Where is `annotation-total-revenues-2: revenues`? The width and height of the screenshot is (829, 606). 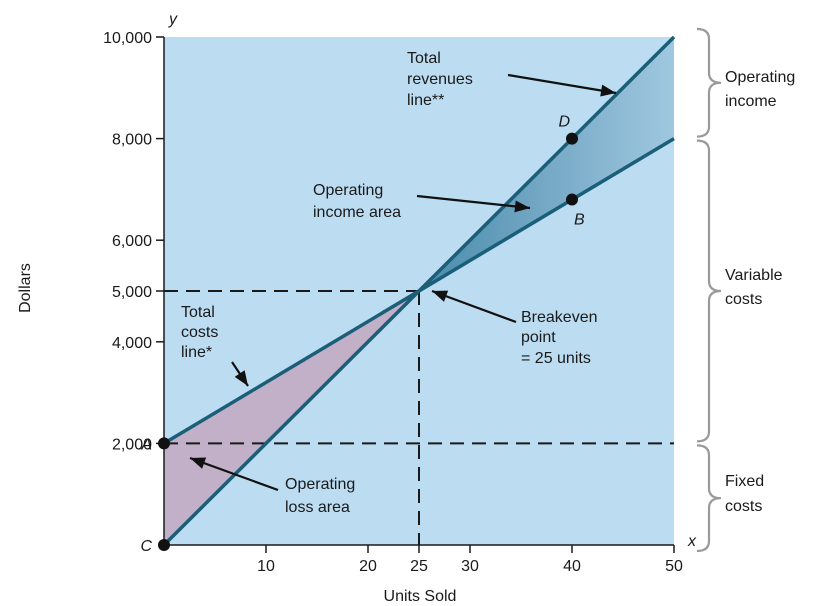 annotation-total-revenues-2: revenues is located at coordinates (440, 79).